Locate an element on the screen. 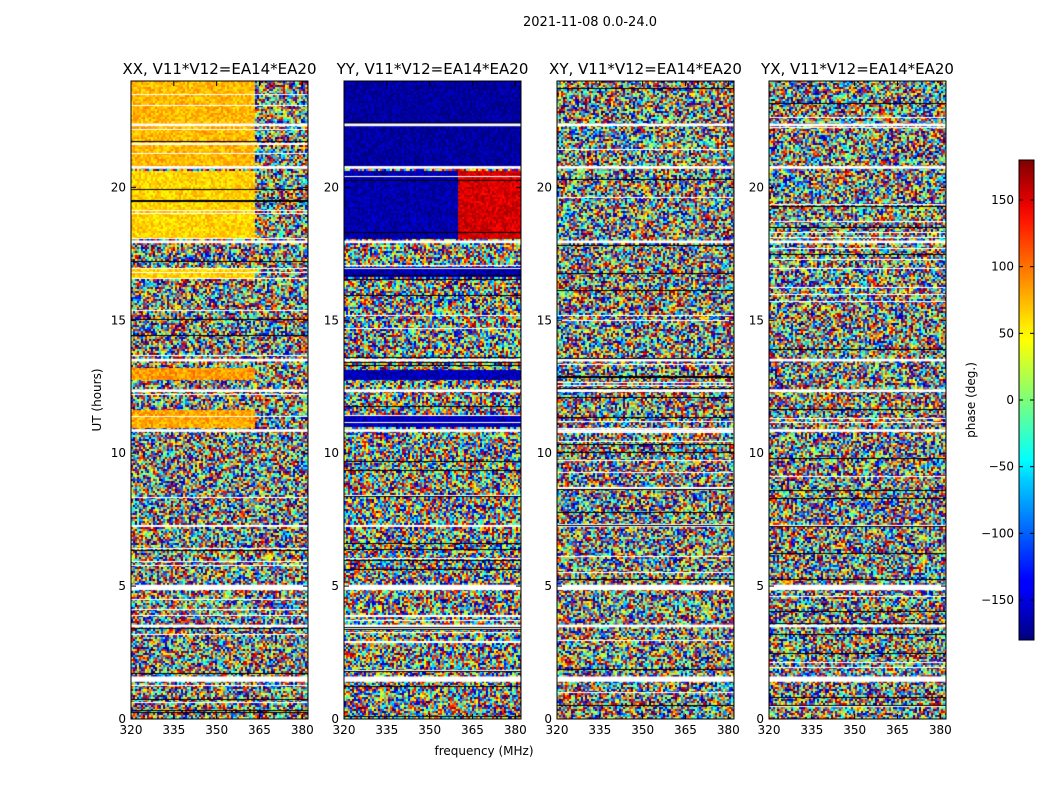 The width and height of the screenshot is (1050, 800). panel-frame-xy is located at coordinates (645, 400).